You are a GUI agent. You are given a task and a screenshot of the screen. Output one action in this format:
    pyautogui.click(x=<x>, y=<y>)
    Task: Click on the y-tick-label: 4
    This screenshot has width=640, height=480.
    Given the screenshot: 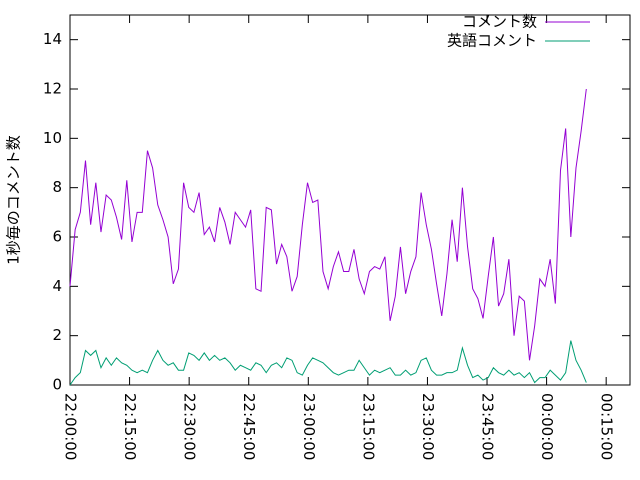 What is the action you would take?
    pyautogui.click(x=57, y=286)
    